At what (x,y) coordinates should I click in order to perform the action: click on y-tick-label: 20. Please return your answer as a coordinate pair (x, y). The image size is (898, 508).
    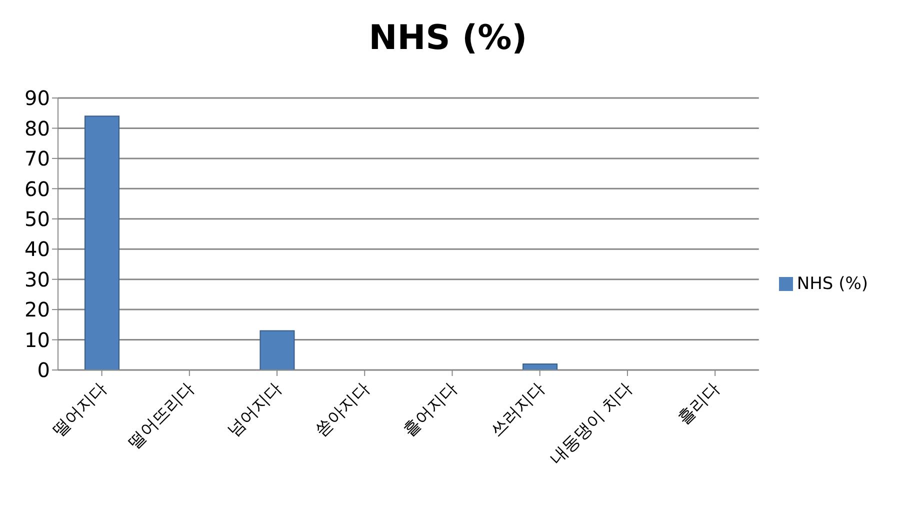
    Looking at the image, I should click on (37, 310).